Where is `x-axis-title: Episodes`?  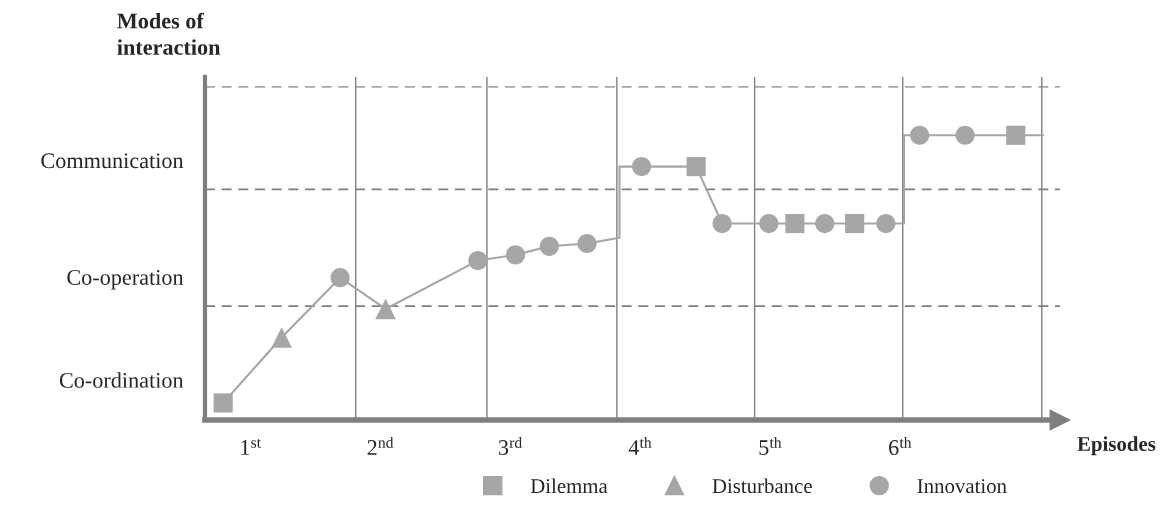 x-axis-title: Episodes is located at coordinates (1116, 446).